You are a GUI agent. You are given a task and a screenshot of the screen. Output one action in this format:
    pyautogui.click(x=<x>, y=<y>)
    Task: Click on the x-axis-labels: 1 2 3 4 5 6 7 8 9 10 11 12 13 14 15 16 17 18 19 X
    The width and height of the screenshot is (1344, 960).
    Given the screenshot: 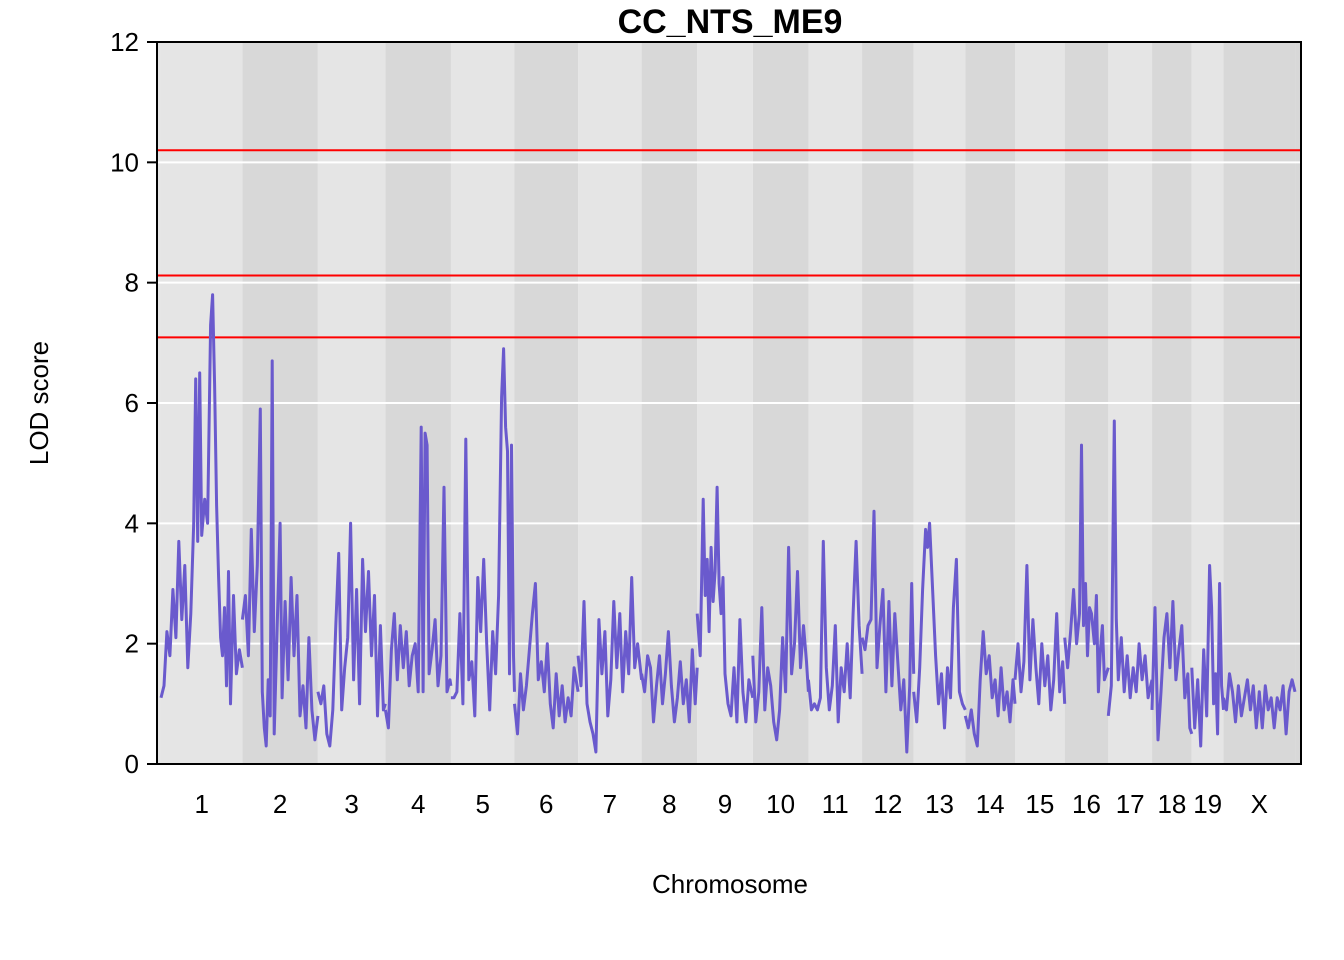 What is the action you would take?
    pyautogui.click(x=731, y=804)
    